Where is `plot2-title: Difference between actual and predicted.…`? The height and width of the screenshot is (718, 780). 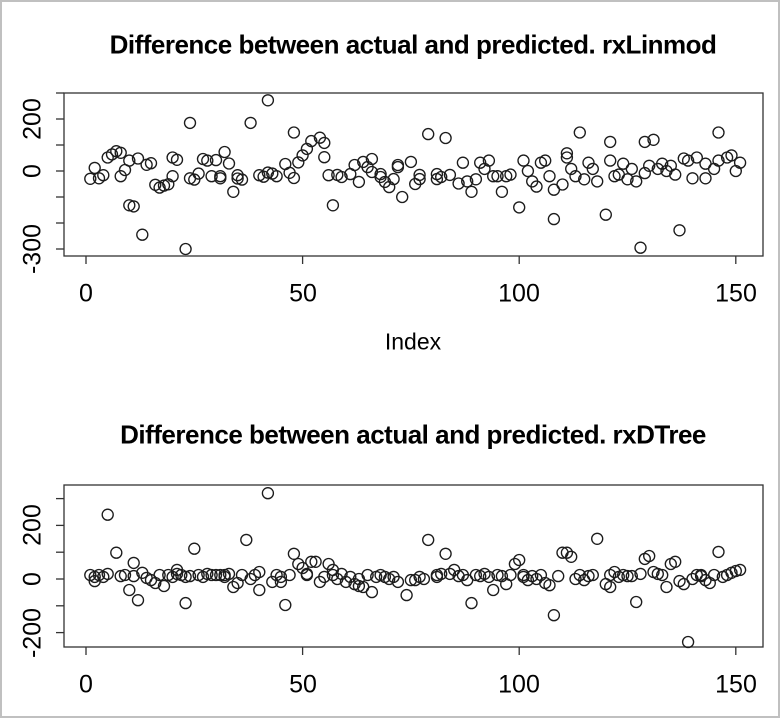
plot2-title: Difference between actual and predicted.… is located at coordinates (413, 434).